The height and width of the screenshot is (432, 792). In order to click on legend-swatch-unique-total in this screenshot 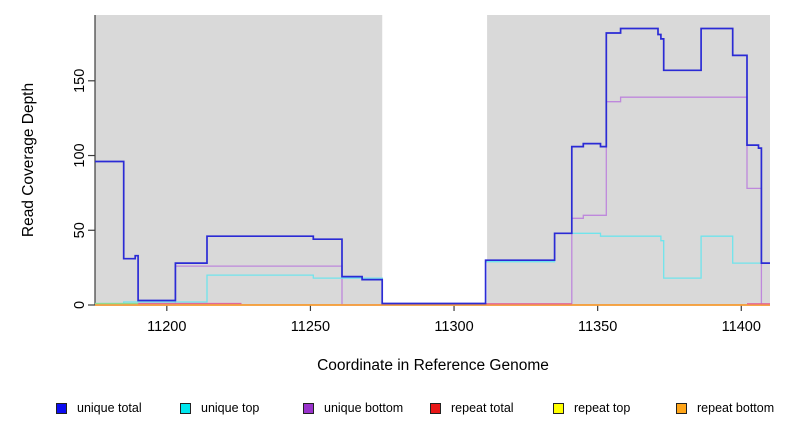, I will do `click(61, 408)`.